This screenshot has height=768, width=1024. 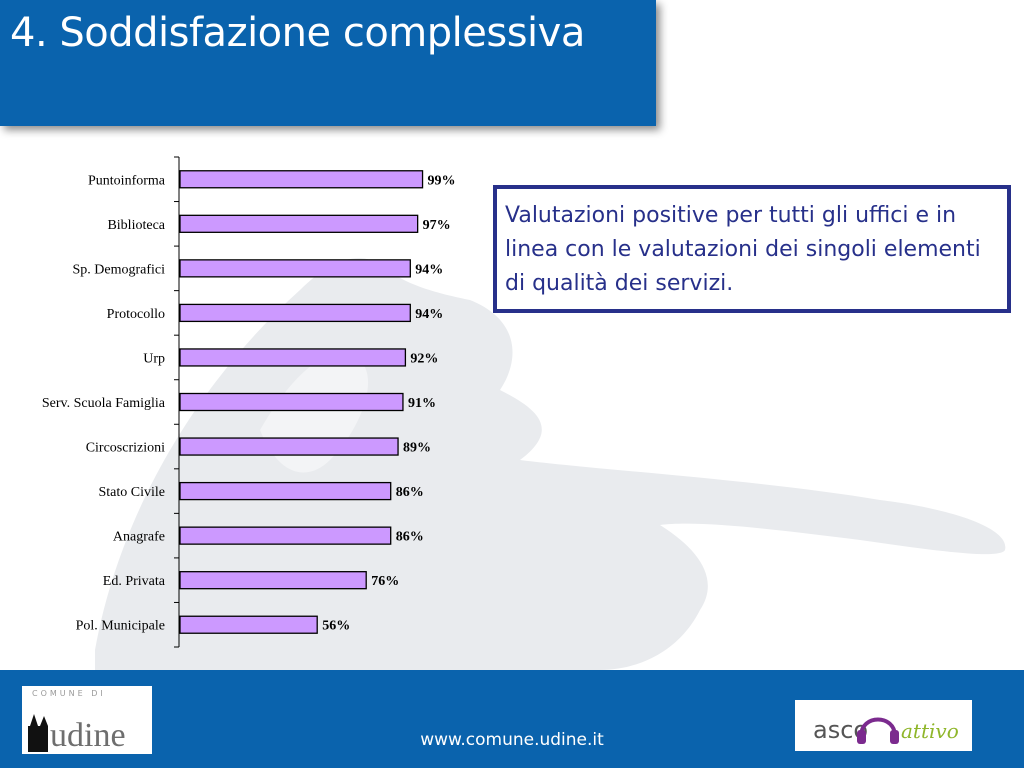 What do you see at coordinates (136, 225) in the screenshot?
I see `category-label: Biblioteca` at bounding box center [136, 225].